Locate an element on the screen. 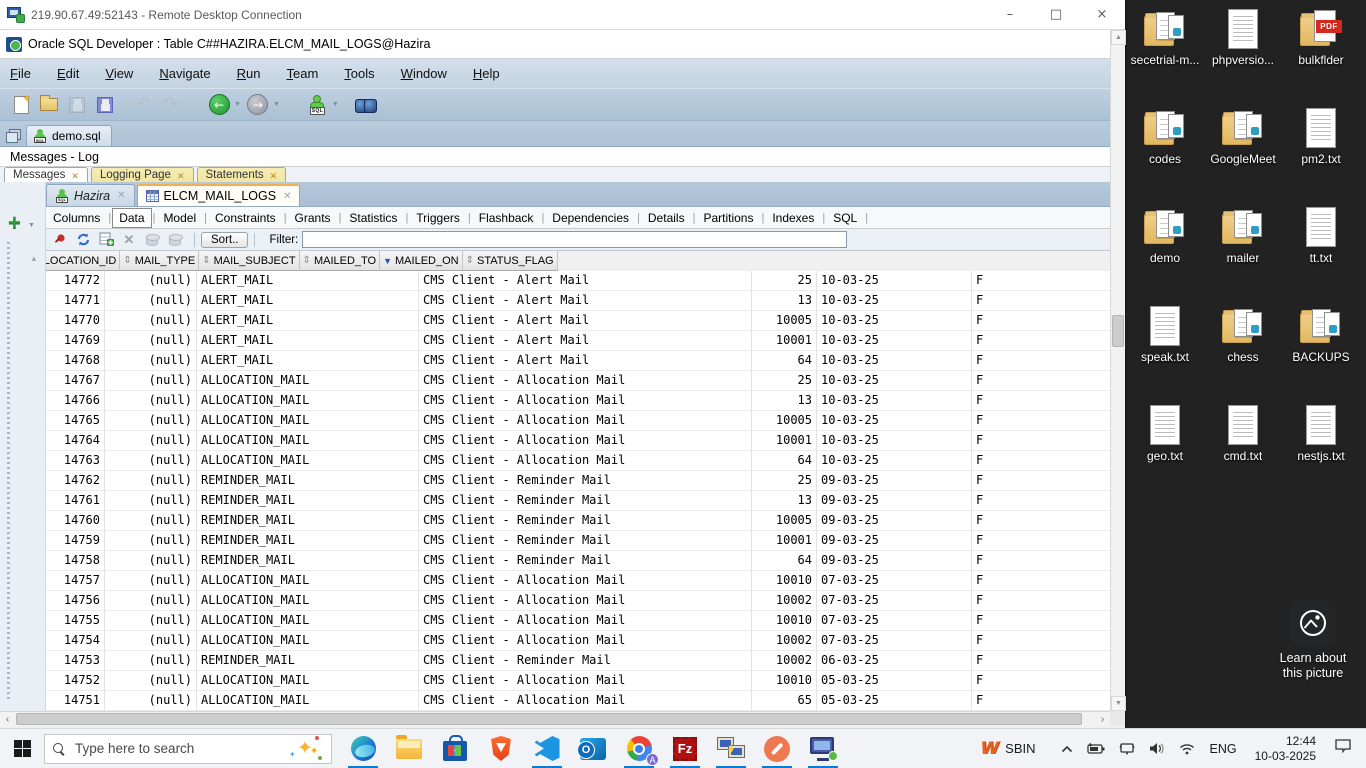  desktop-icon: PDF codes is located at coordinates (1165, 156).